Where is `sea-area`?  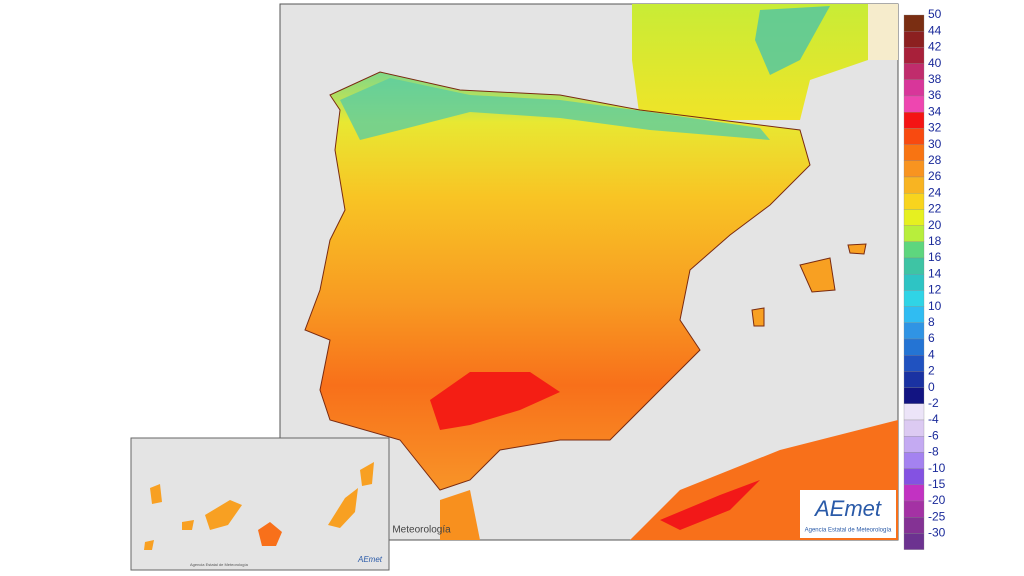
sea-area is located at coordinates (883, 32).